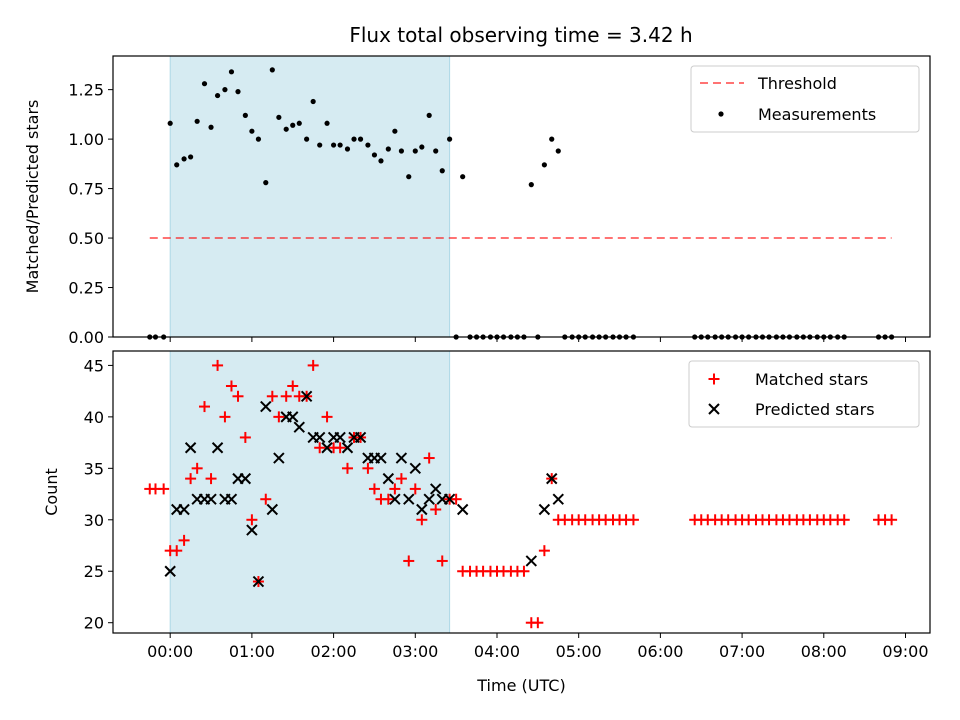  I want to click on x-tick-label: 08:00, so click(824, 651).